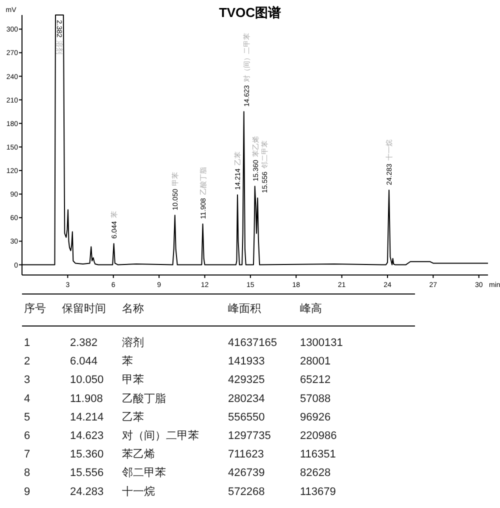 The height and width of the screenshot is (508, 500). Describe the element at coordinates (84, 343) in the screenshot. I see `text: 2.382` at that location.